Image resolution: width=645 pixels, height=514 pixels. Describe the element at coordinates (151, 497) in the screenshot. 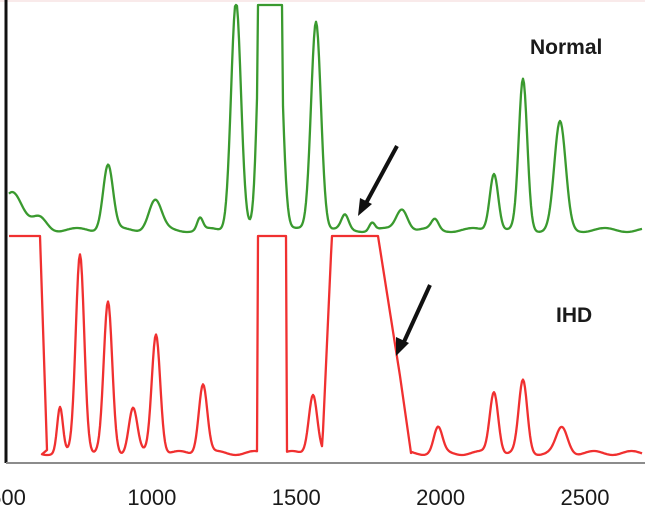

I see `x-tick-label: 1000` at that location.